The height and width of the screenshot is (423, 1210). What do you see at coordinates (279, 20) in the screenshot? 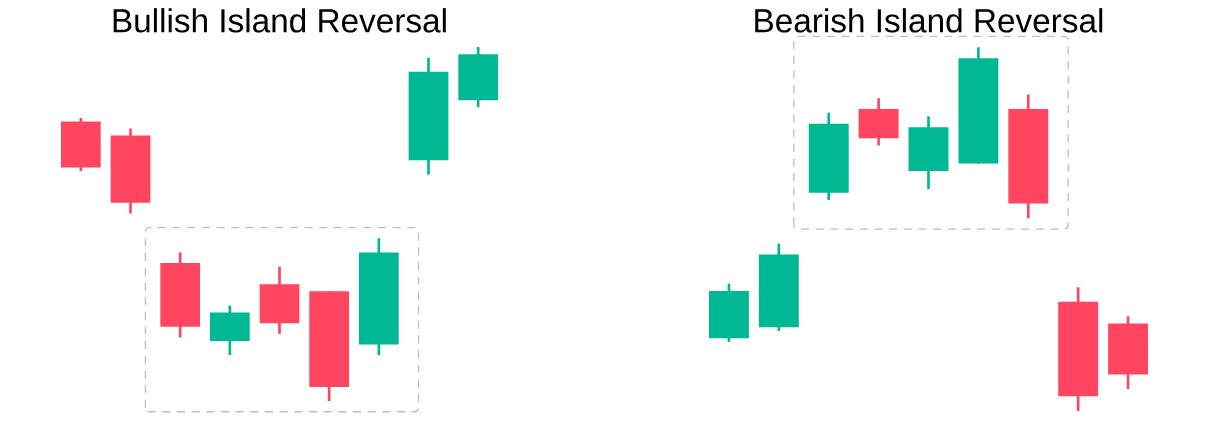
I see `chart-title: Bullish Island Reversal` at bounding box center [279, 20].